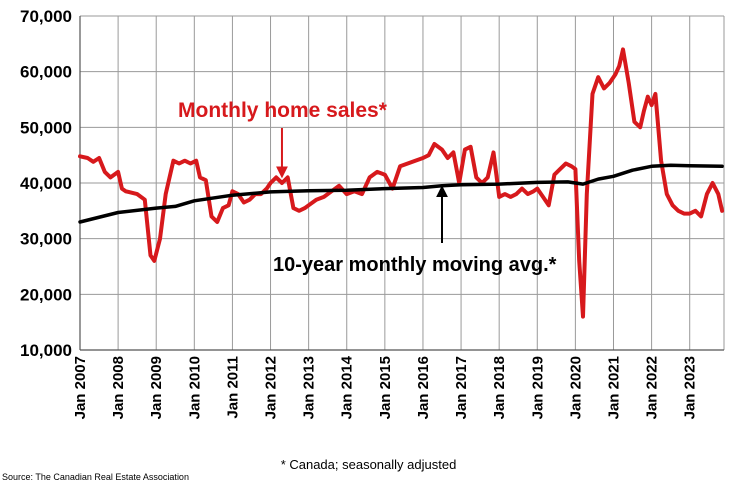 This screenshot has width=737, height=491. I want to click on x-tick-label: Jan 2008, so click(118, 387).